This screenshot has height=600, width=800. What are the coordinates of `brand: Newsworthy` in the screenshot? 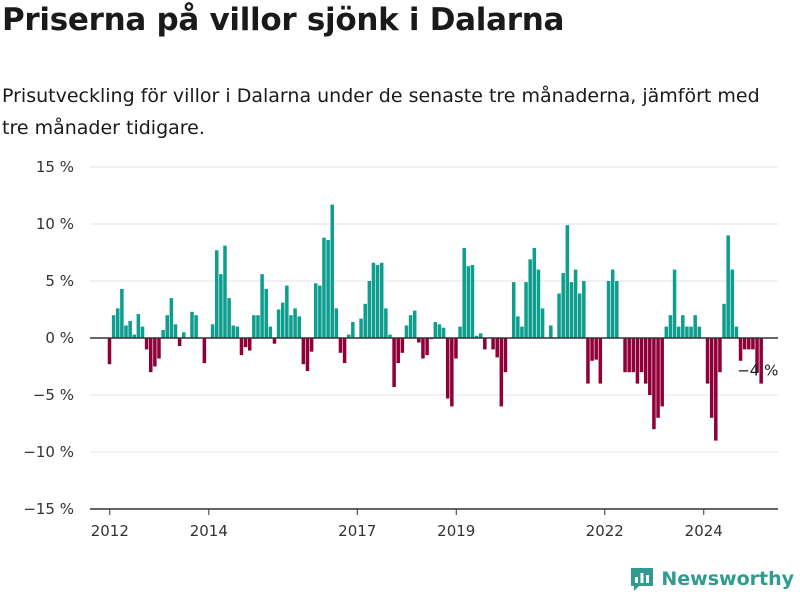 It's located at (711, 579).